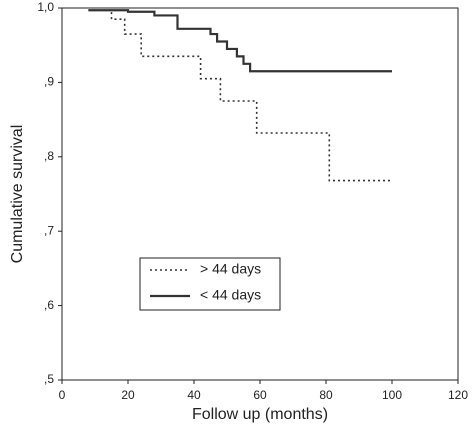 This screenshot has width=474, height=446. I want to click on y-tick-label: ,9, so click(49, 82).